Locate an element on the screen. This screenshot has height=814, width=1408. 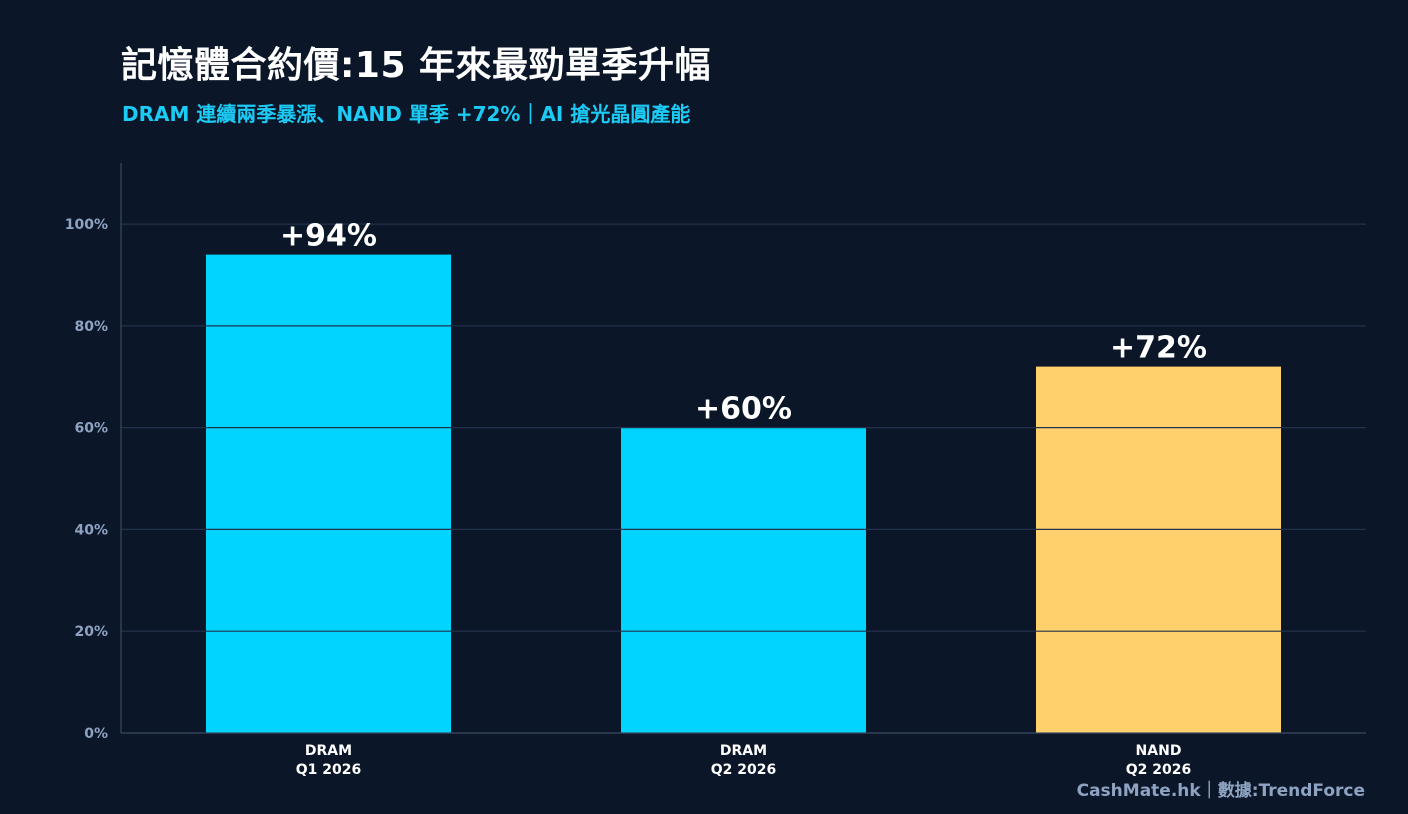
y-tick-label-60%: 60% is located at coordinates (91, 429).